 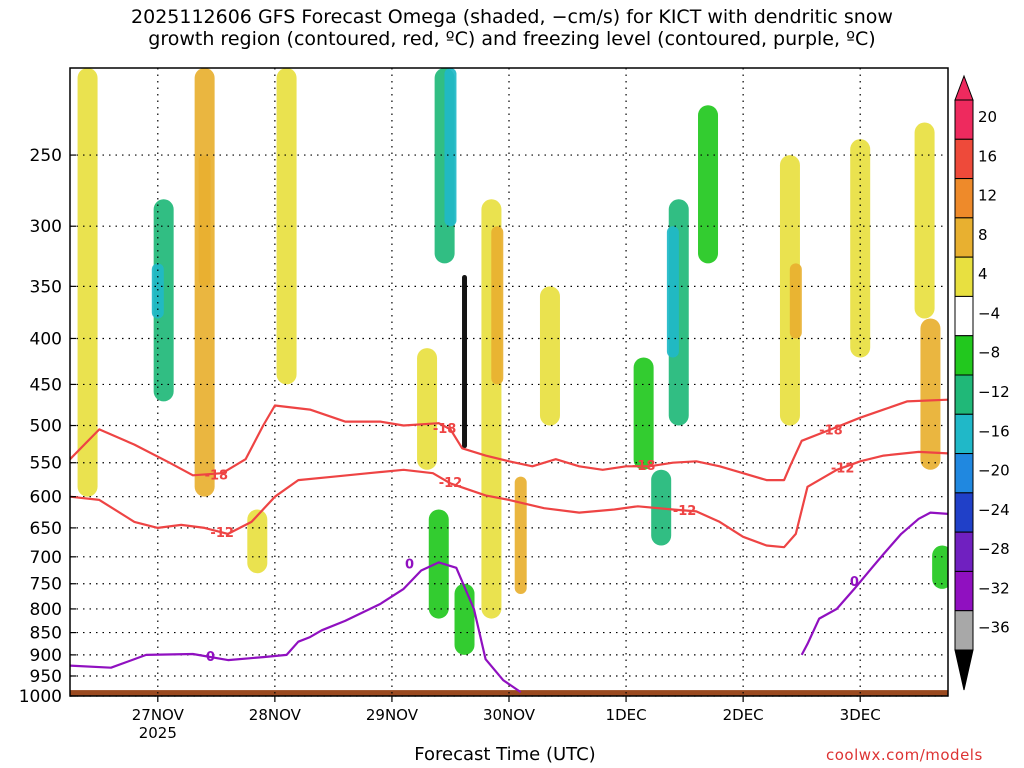 What do you see at coordinates (994, 471) in the screenshot?
I see `colorbar-label: −20` at bounding box center [994, 471].